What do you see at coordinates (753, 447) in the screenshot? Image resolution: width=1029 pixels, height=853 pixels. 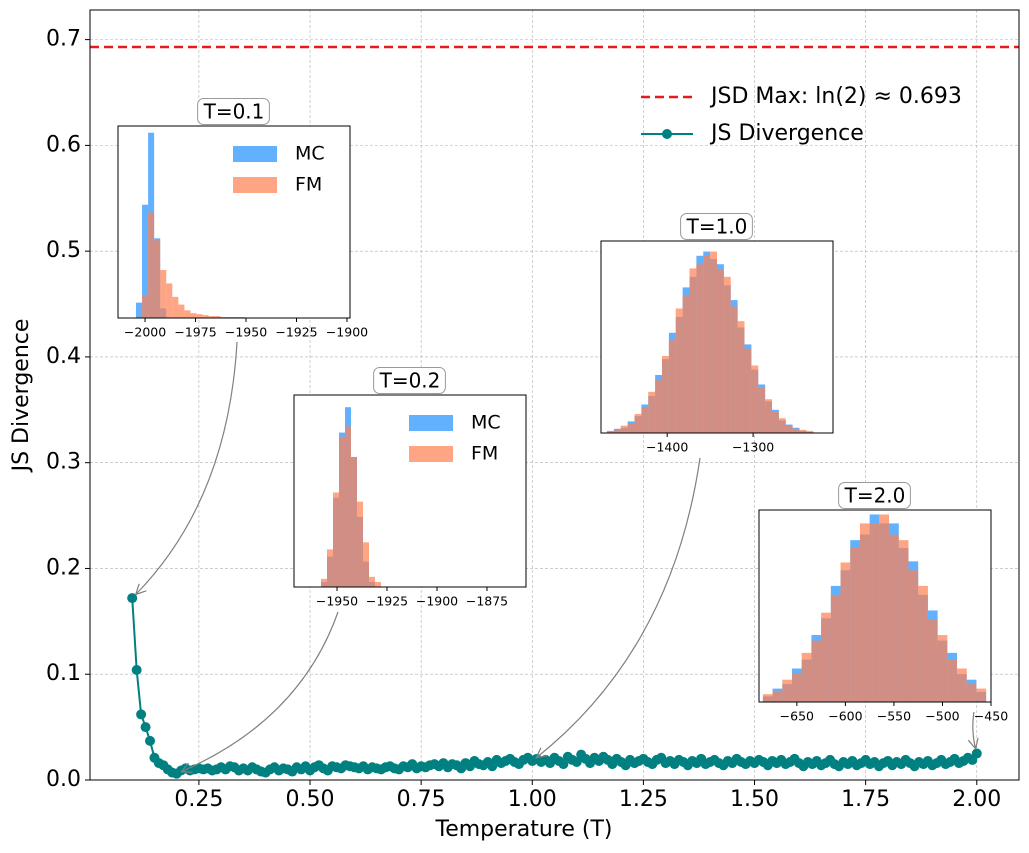 I see `x-tick-label: −1300` at bounding box center [753, 447].